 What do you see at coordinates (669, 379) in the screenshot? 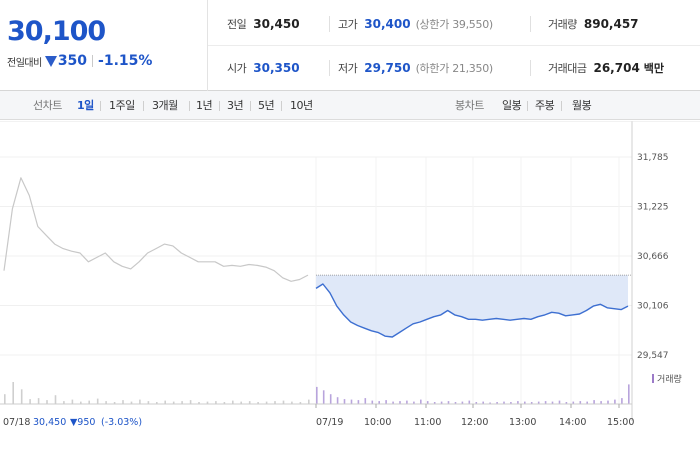
I see `volume-legend-label: 거래량` at bounding box center [669, 379].